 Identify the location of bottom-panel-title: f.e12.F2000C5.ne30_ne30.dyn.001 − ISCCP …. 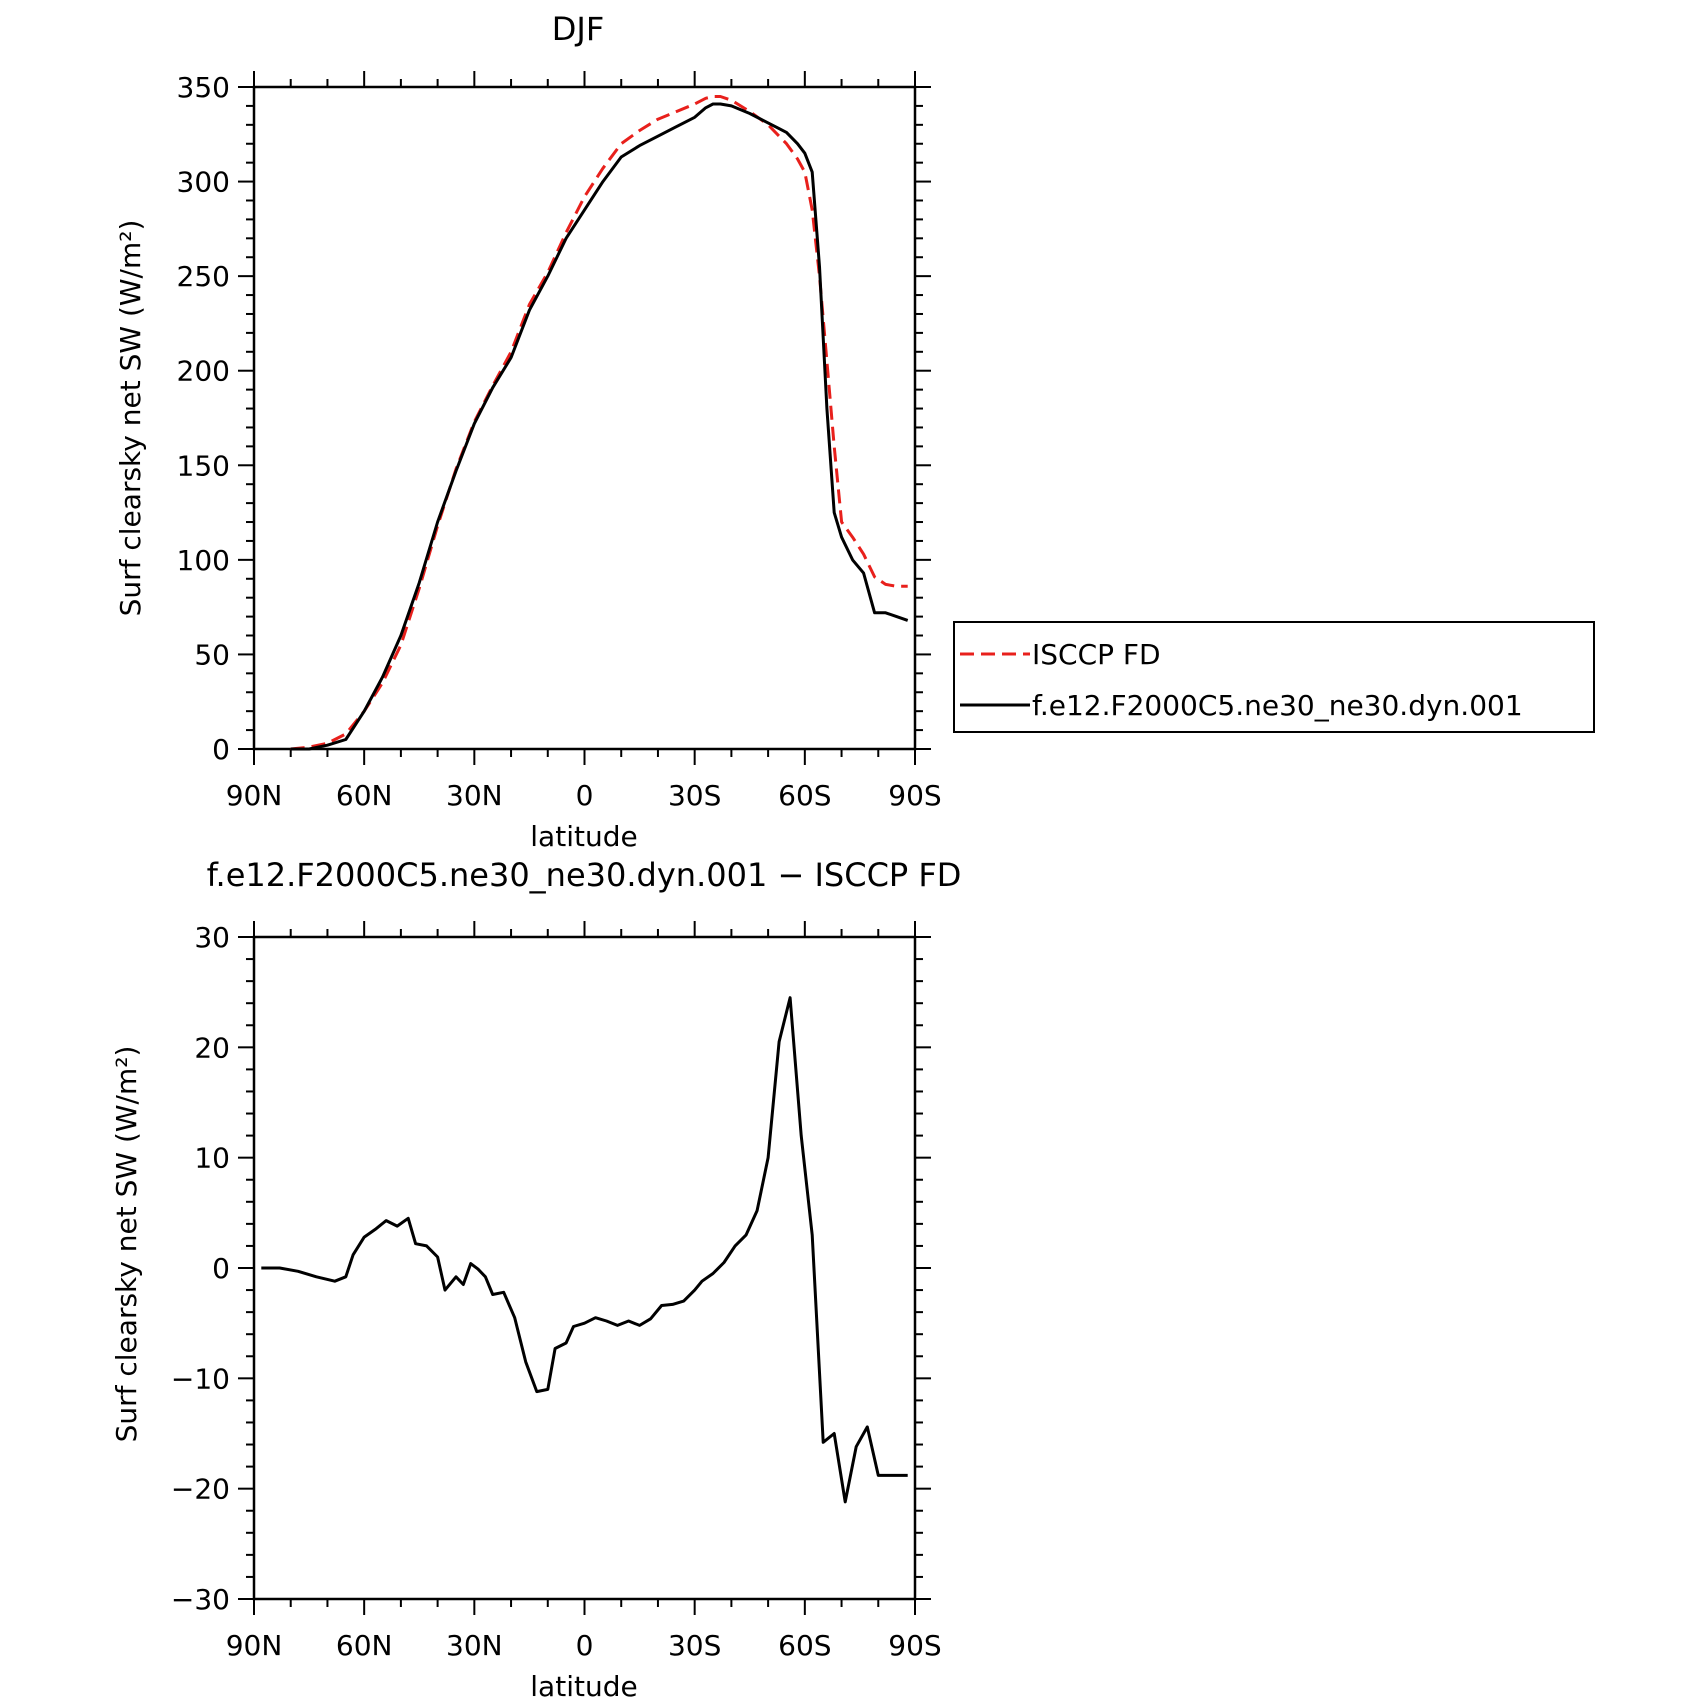
(584, 875).